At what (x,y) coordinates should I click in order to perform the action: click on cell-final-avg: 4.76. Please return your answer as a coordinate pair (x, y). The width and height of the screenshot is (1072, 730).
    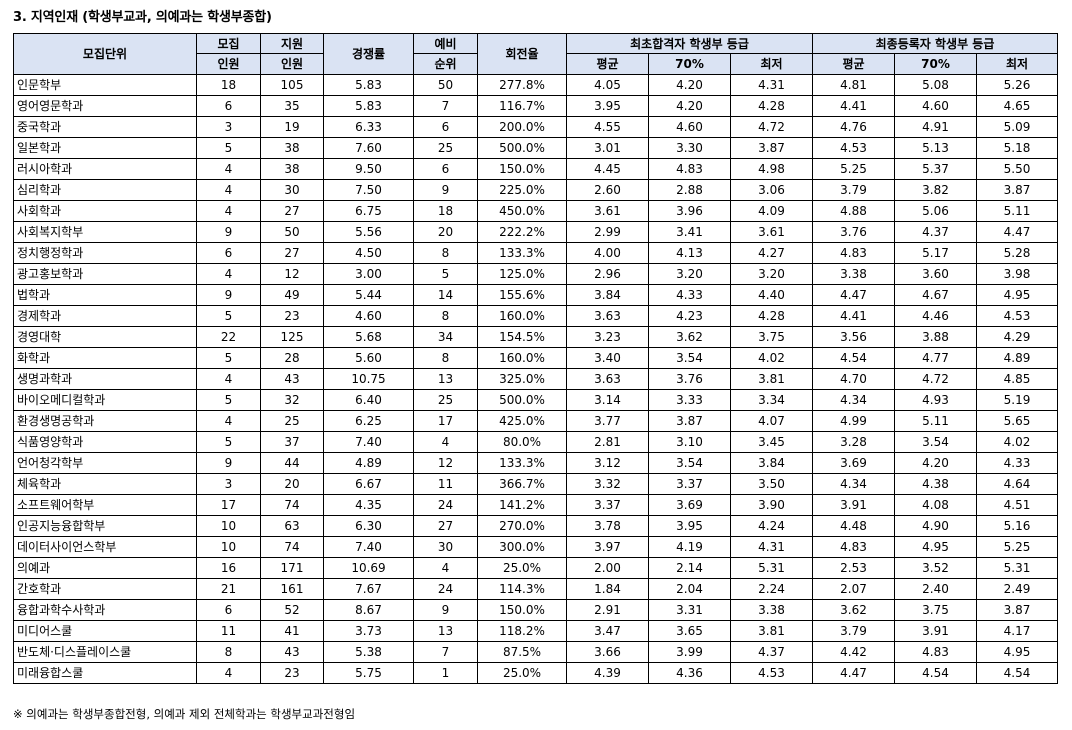
    Looking at the image, I should click on (853, 127).